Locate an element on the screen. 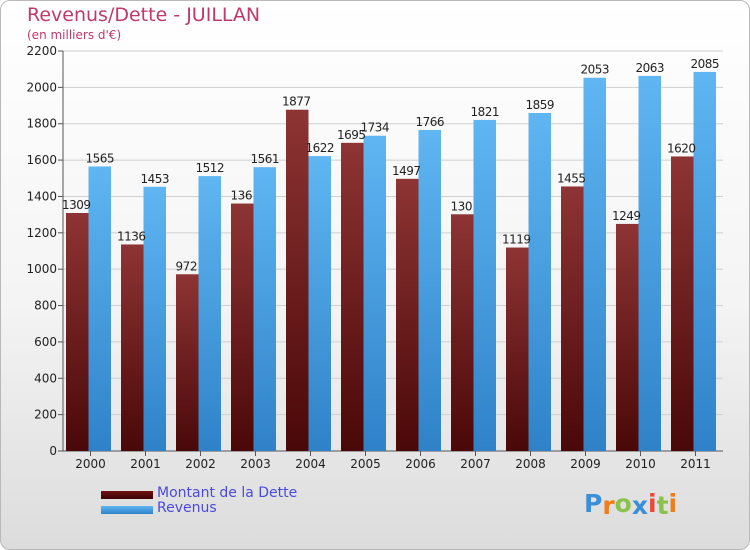 This screenshot has height=550, width=750. y-tick-label: 0 is located at coordinates (53, 451).